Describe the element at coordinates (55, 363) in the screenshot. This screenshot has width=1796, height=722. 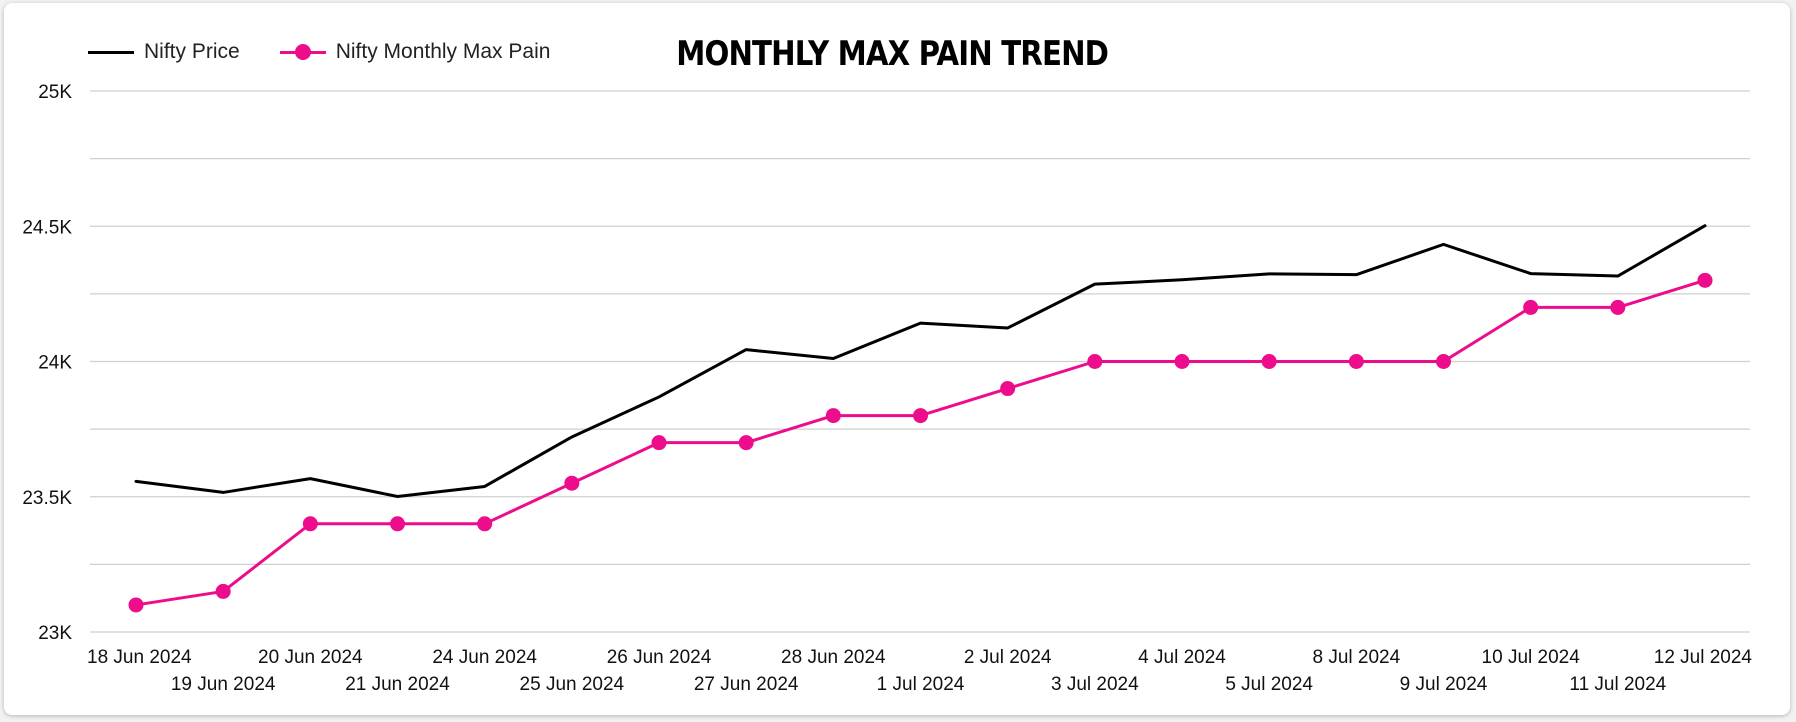
I see `y-tick-label: 24K` at that location.